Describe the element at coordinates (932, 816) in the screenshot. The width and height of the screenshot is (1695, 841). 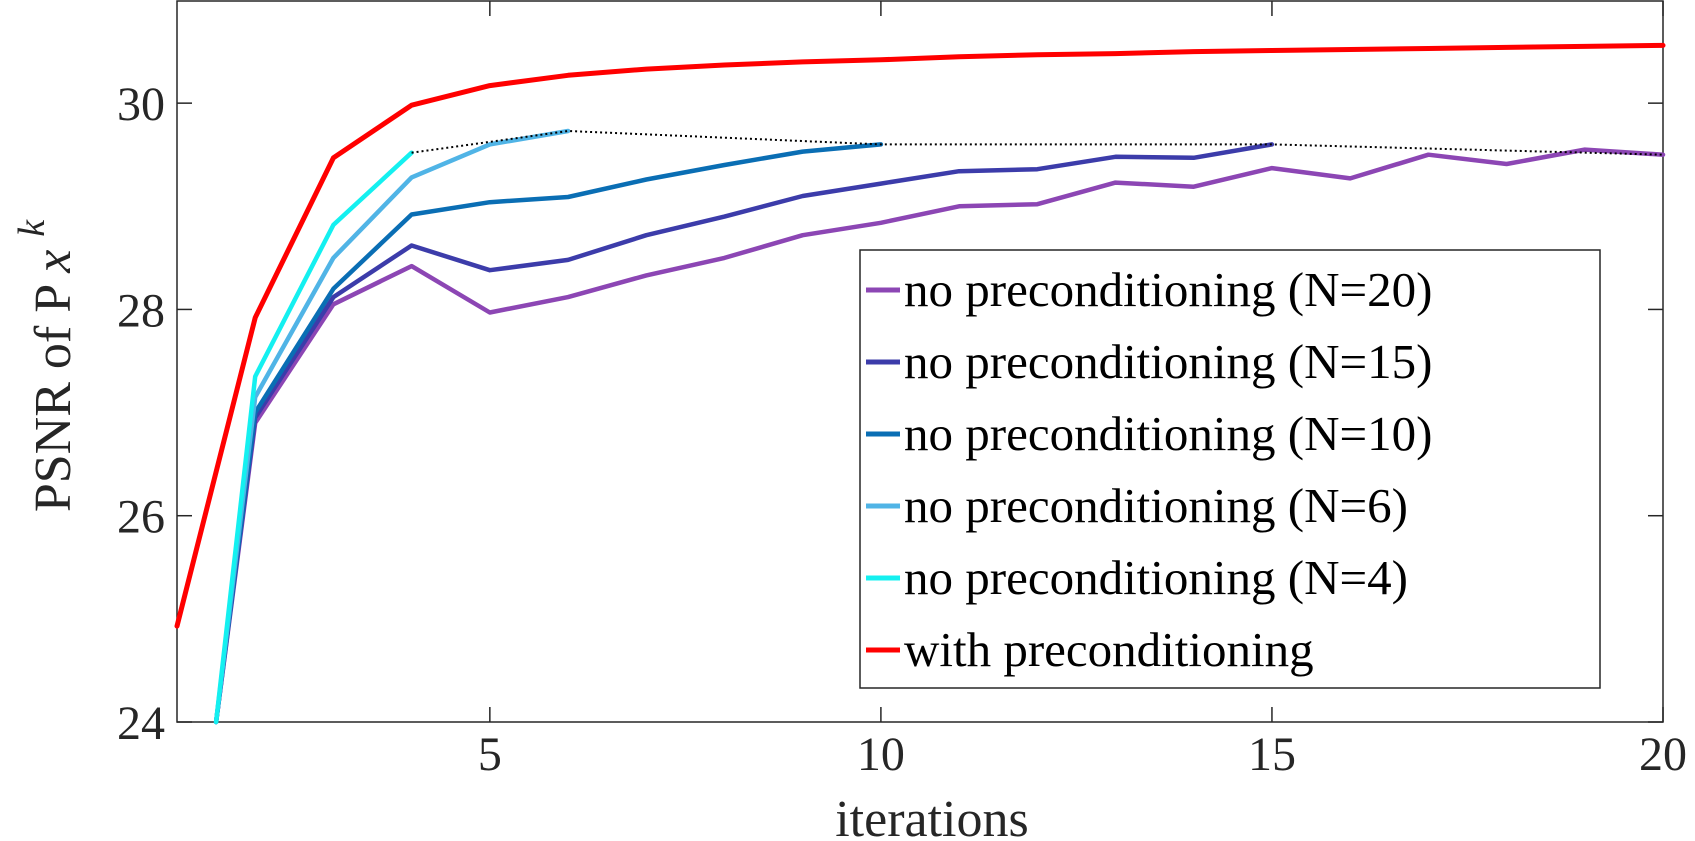
I see `x-axis-label: iterations` at that location.